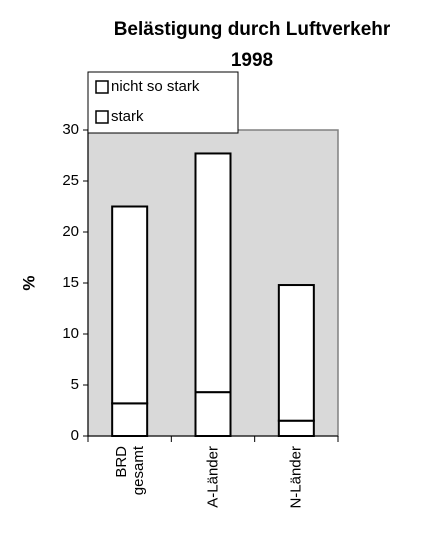  I want to click on y-tick-label: 5, so click(75, 384).